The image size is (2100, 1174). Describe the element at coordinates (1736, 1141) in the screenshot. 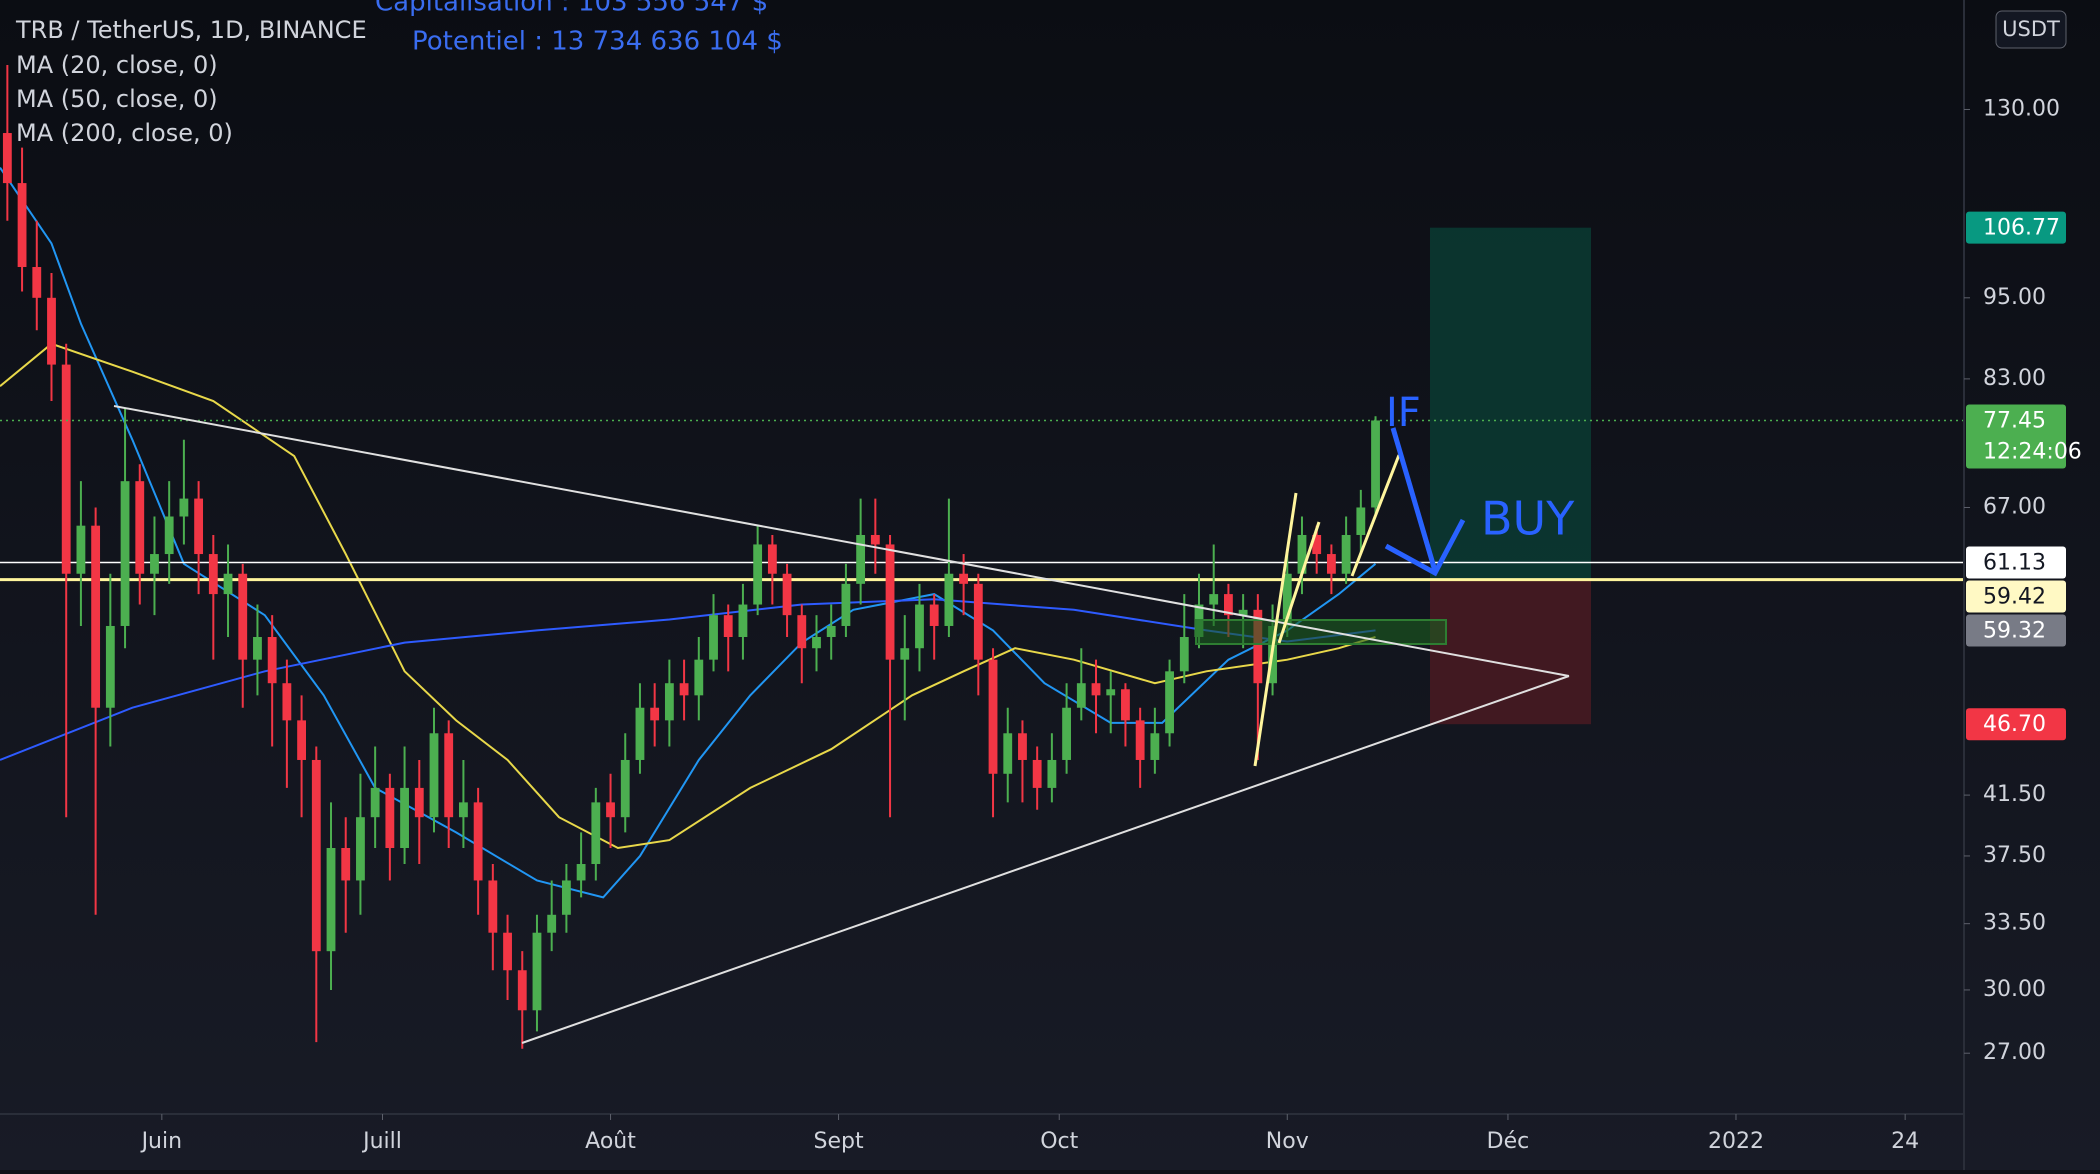

I see `x-tick-label: 2022` at that location.